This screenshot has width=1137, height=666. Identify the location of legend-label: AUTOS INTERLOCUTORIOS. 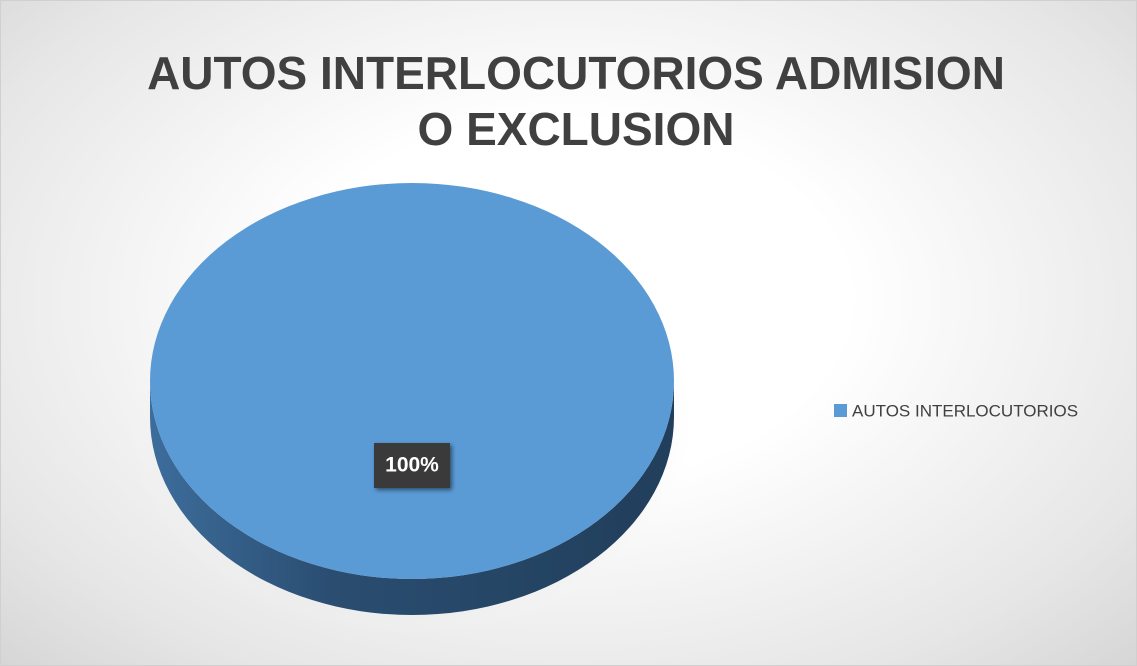
(965, 410).